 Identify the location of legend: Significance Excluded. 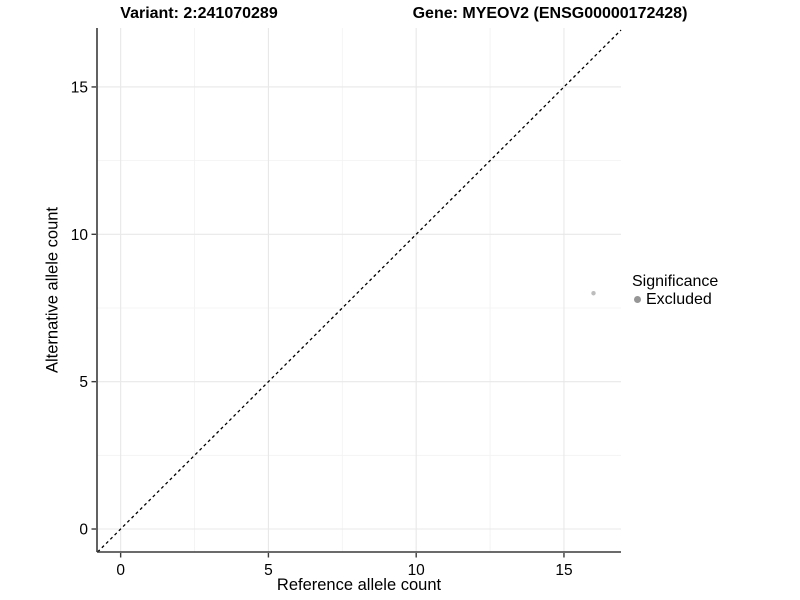
(675, 290).